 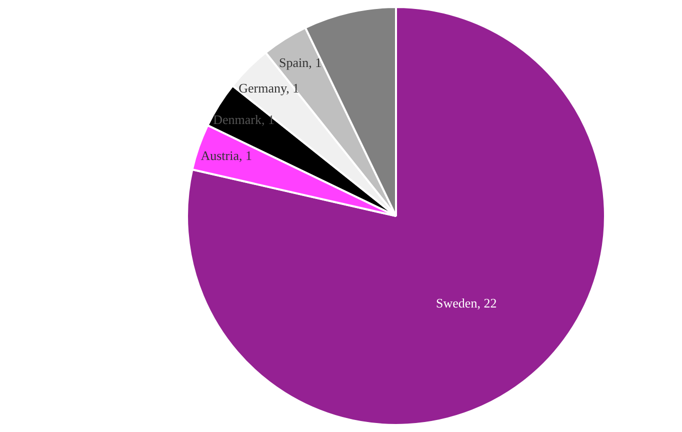 I want to click on slice-label: Spain, 1, so click(x=300, y=62).